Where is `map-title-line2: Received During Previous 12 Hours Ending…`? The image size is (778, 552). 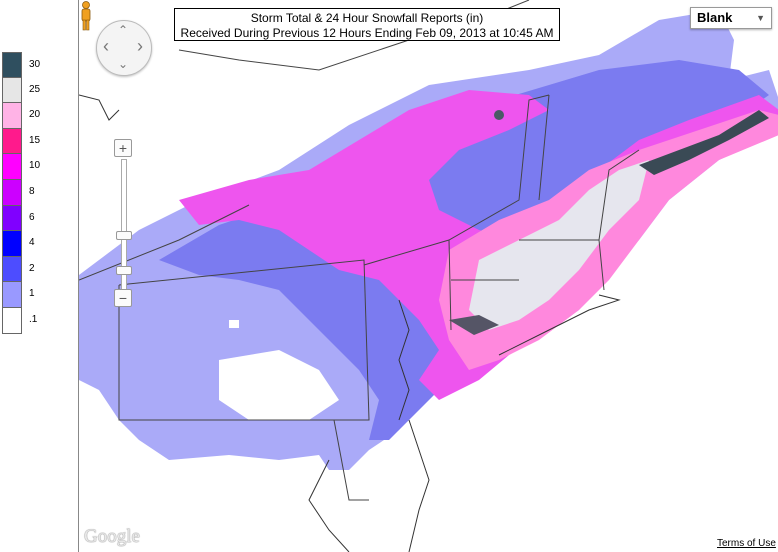 map-title-line2: Received During Previous 12 Hours Ending… is located at coordinates (367, 33).